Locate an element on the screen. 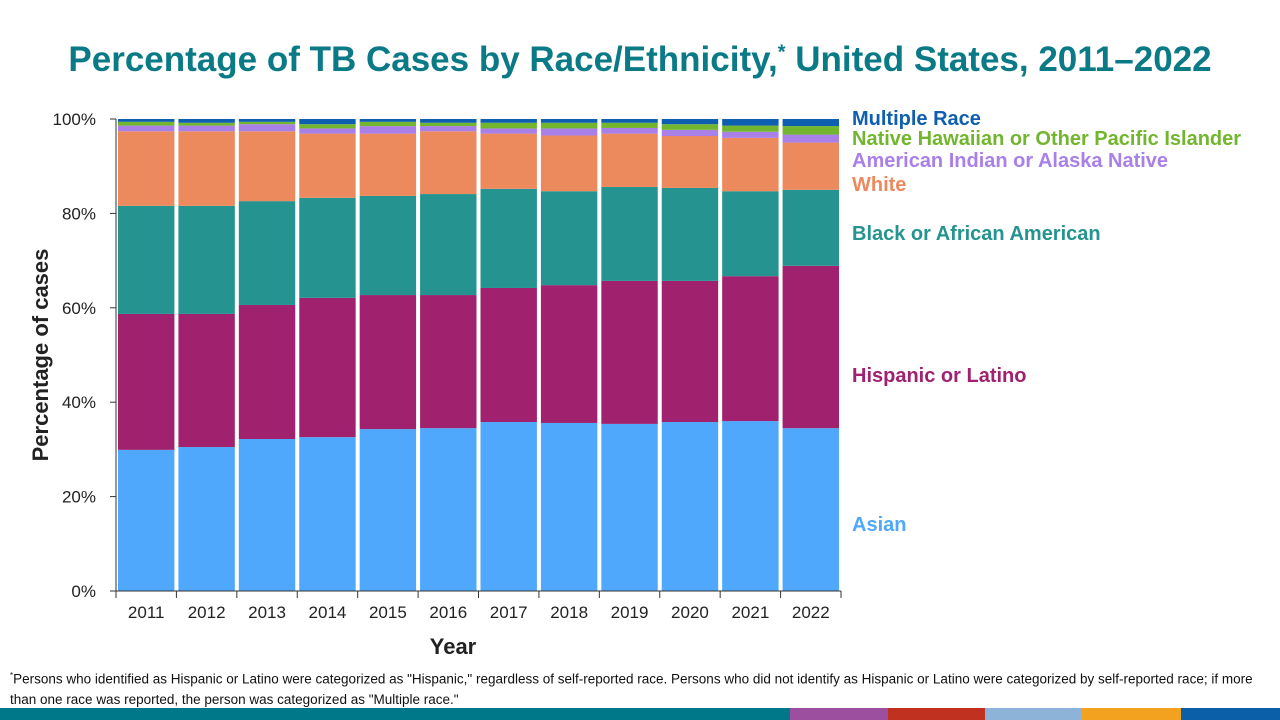 The height and width of the screenshot is (720, 1280). title-footnote-mark: * is located at coordinates (781, 52).